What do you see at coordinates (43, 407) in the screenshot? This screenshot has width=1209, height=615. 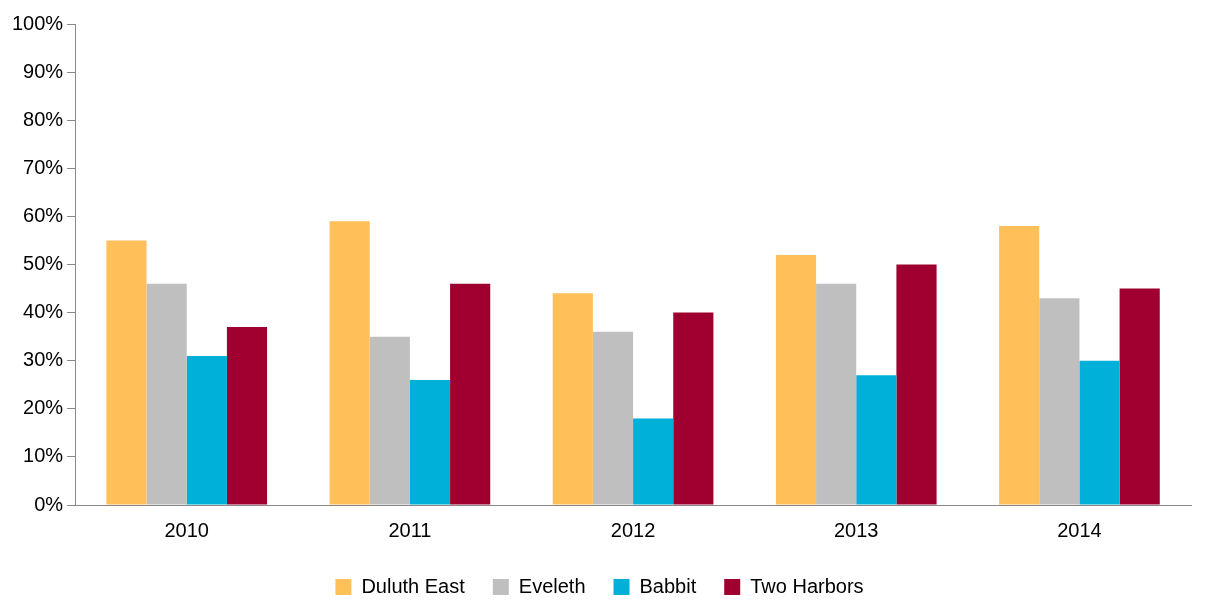 I see `y-tick-label: 20%` at bounding box center [43, 407].